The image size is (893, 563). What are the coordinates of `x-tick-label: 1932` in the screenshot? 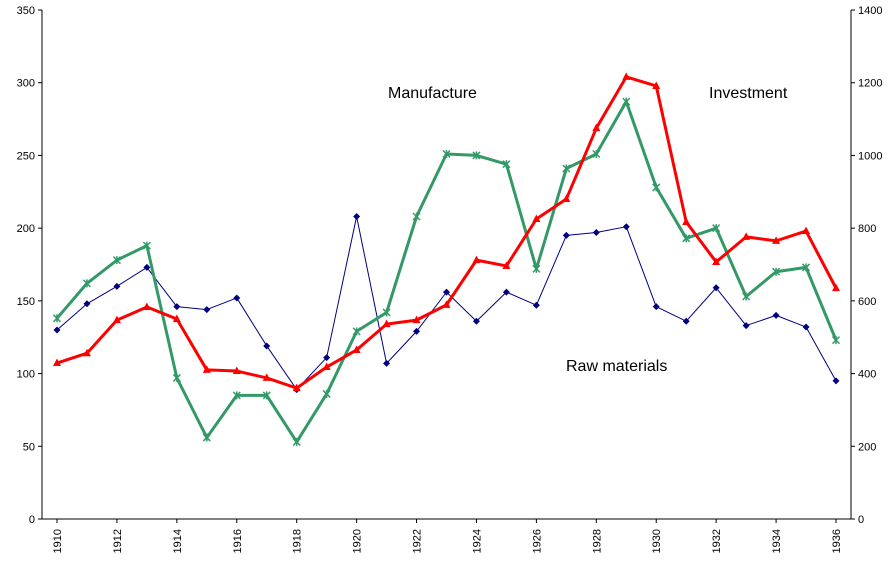 It's located at (717, 541).